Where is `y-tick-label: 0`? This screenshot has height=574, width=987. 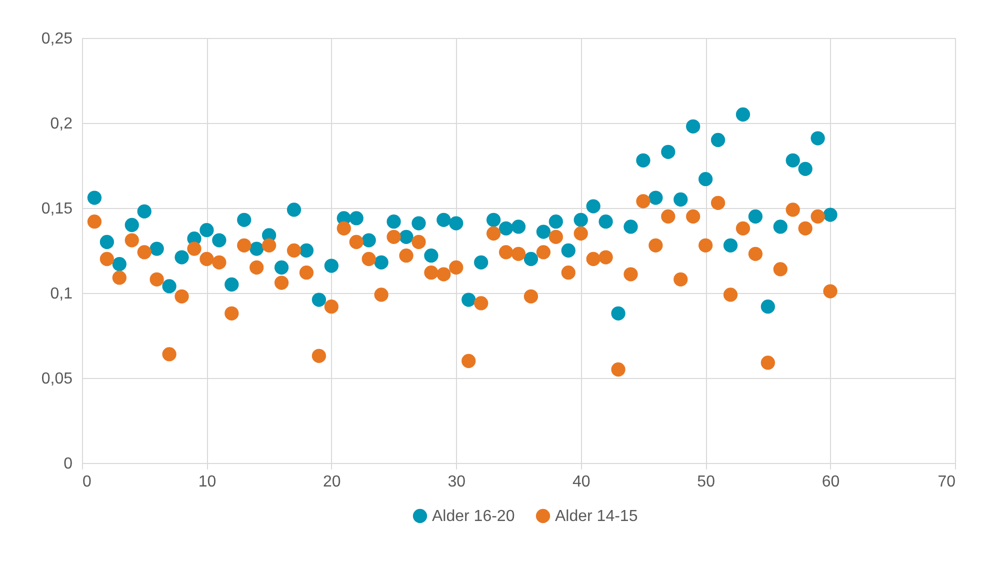
y-tick-label: 0 is located at coordinates (68, 464).